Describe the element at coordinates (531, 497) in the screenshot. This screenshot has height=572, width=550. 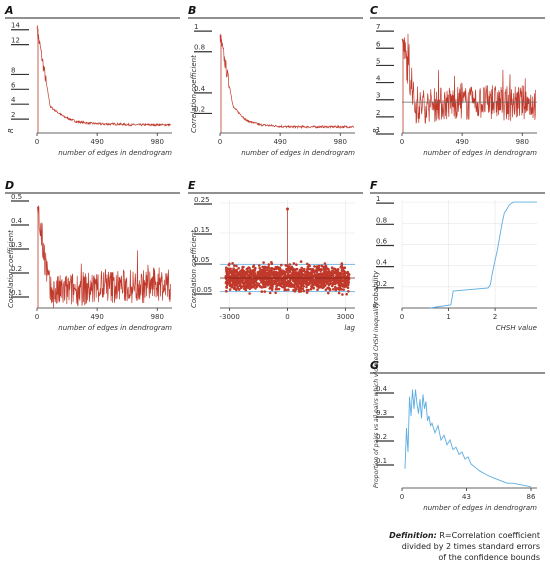
I see `x-tick-label: 86` at that location.